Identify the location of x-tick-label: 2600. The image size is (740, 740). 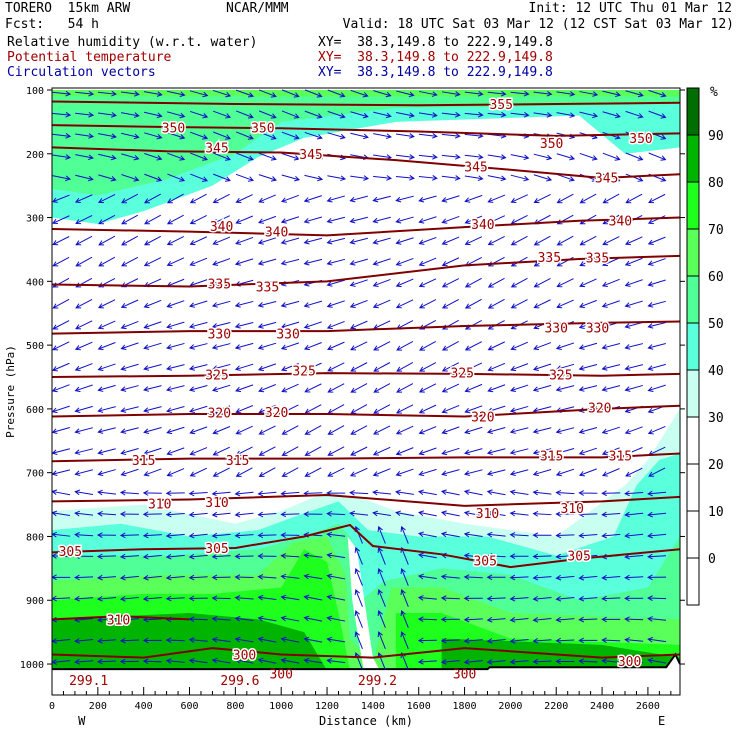
(648, 706).